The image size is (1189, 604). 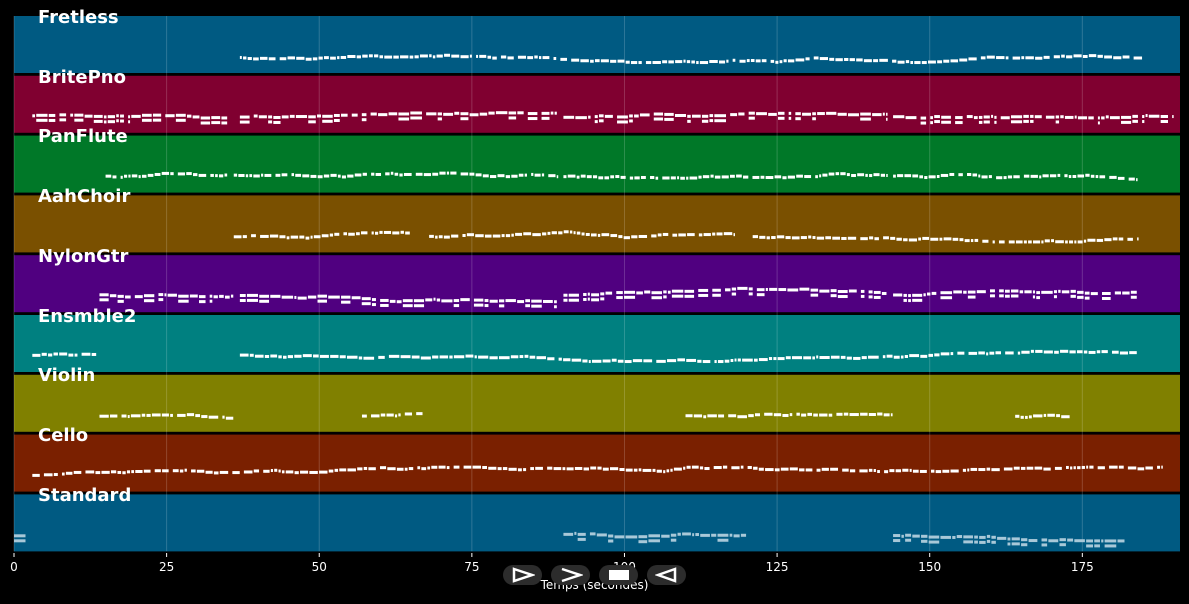 I want to click on stop-icon, so click(x=618, y=575).